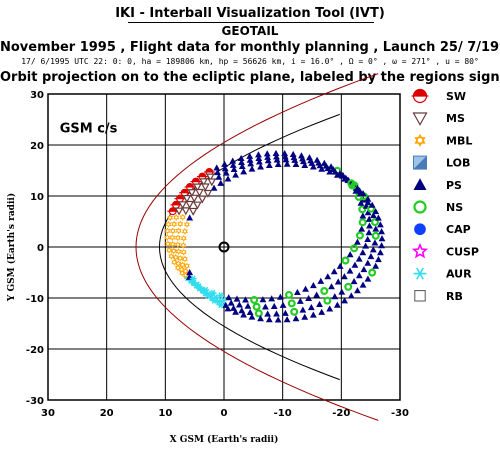 Image resolution: width=500 pixels, height=450 pixels. What do you see at coordinates (250, 31) in the screenshot?
I see `mission-name: GEOTAIL` at bounding box center [250, 31].